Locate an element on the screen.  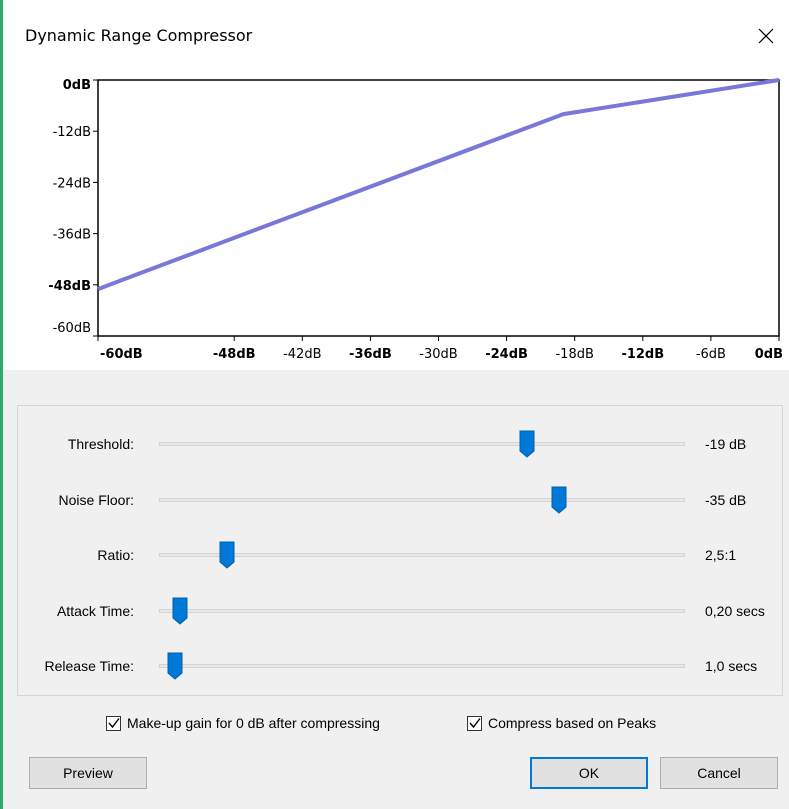
slider-row: Noise Floor: -35 dB is located at coordinates (400, 500).